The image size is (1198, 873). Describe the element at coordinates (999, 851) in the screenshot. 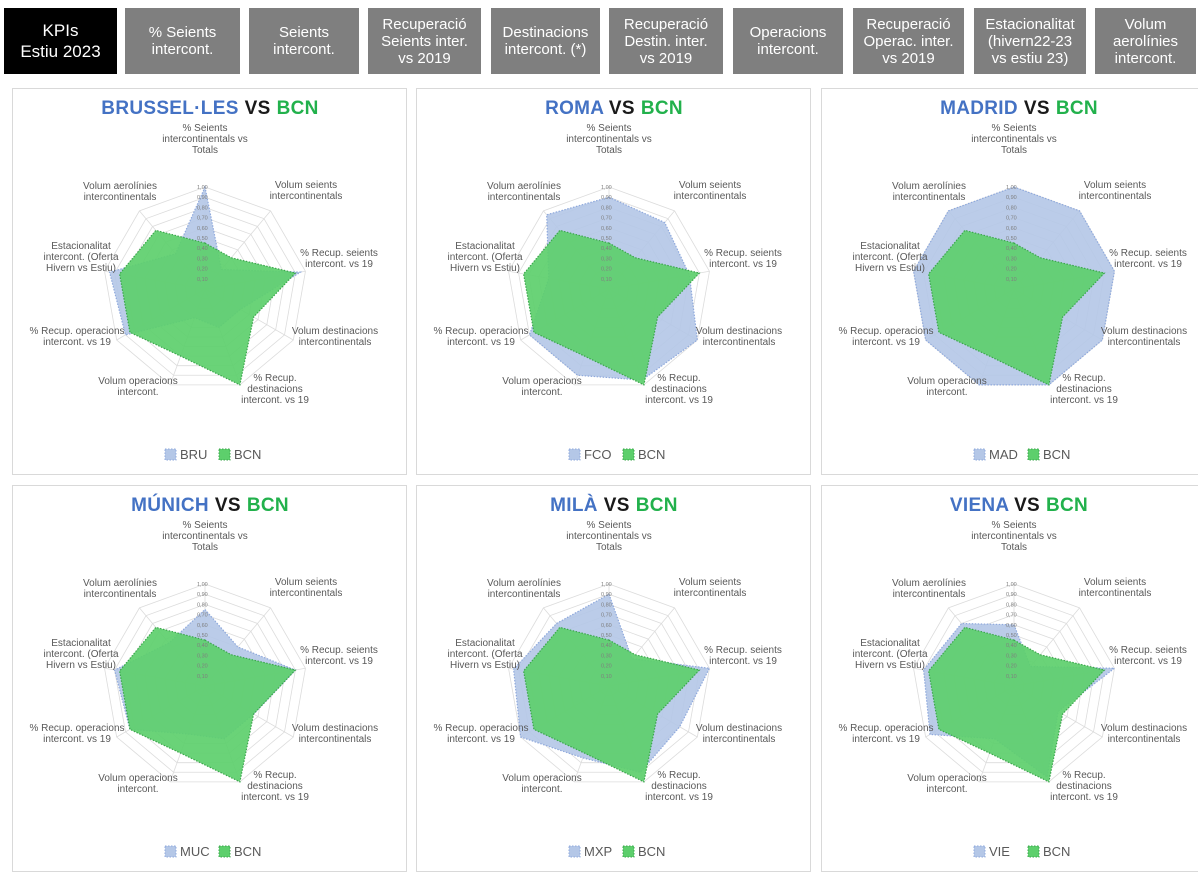

I see `legend-label-vie: VIE` at that location.